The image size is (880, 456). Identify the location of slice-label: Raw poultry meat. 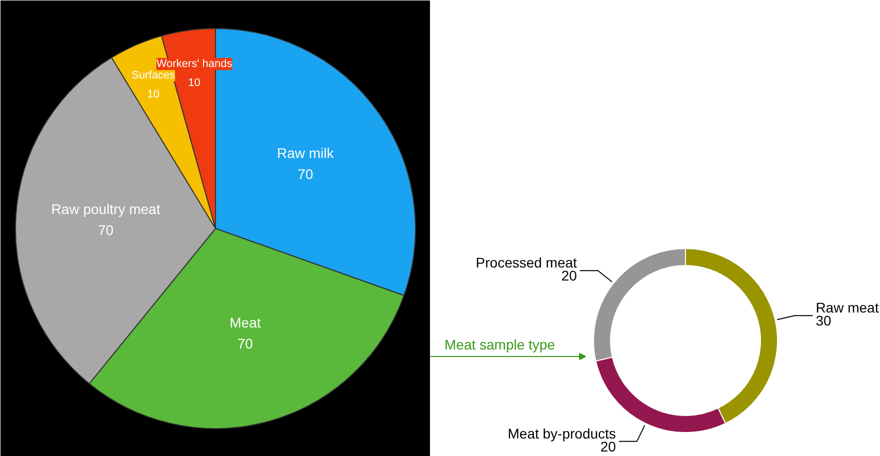
(105, 208).